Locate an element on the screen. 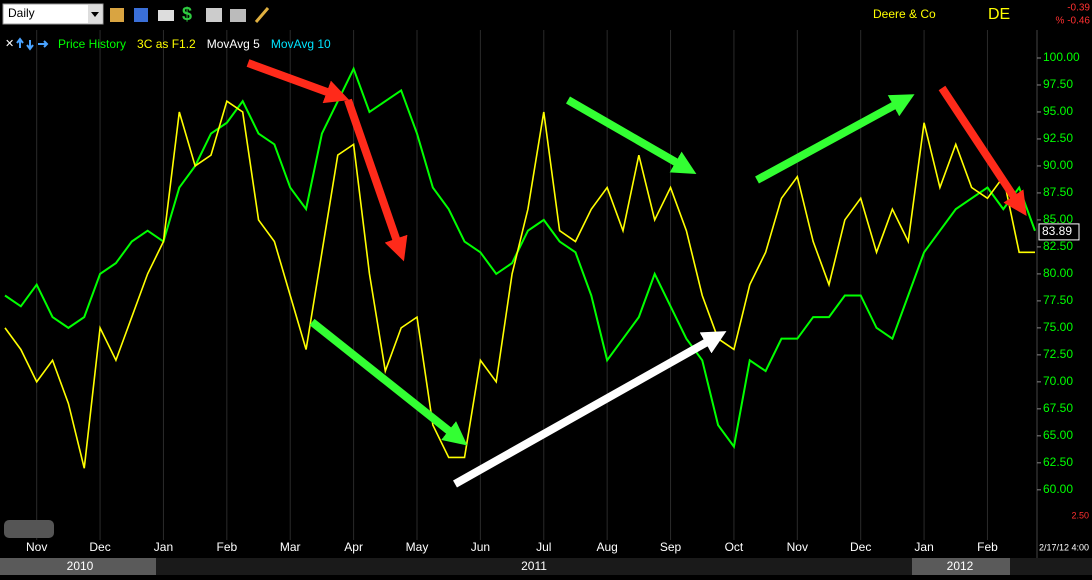 The width and height of the screenshot is (1092, 580). y-tick-label: 100.00 is located at coordinates (1061, 57).